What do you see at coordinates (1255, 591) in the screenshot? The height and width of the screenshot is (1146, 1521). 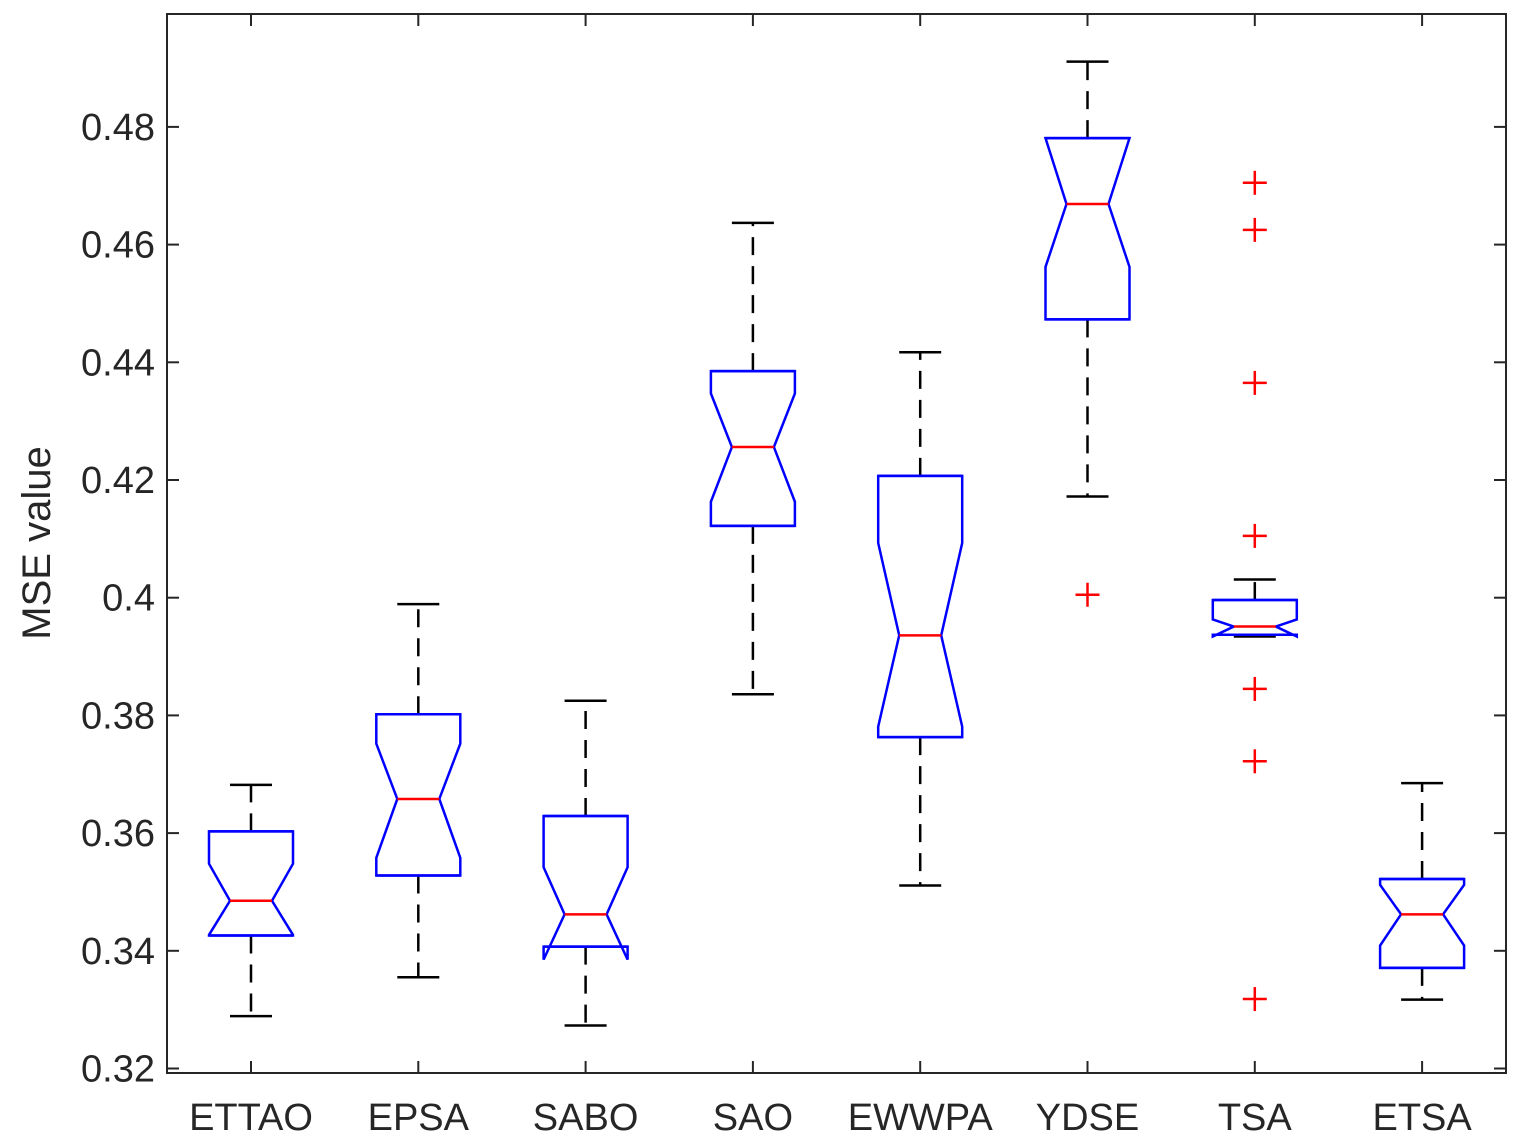 I see `box-group-tsa` at bounding box center [1255, 591].